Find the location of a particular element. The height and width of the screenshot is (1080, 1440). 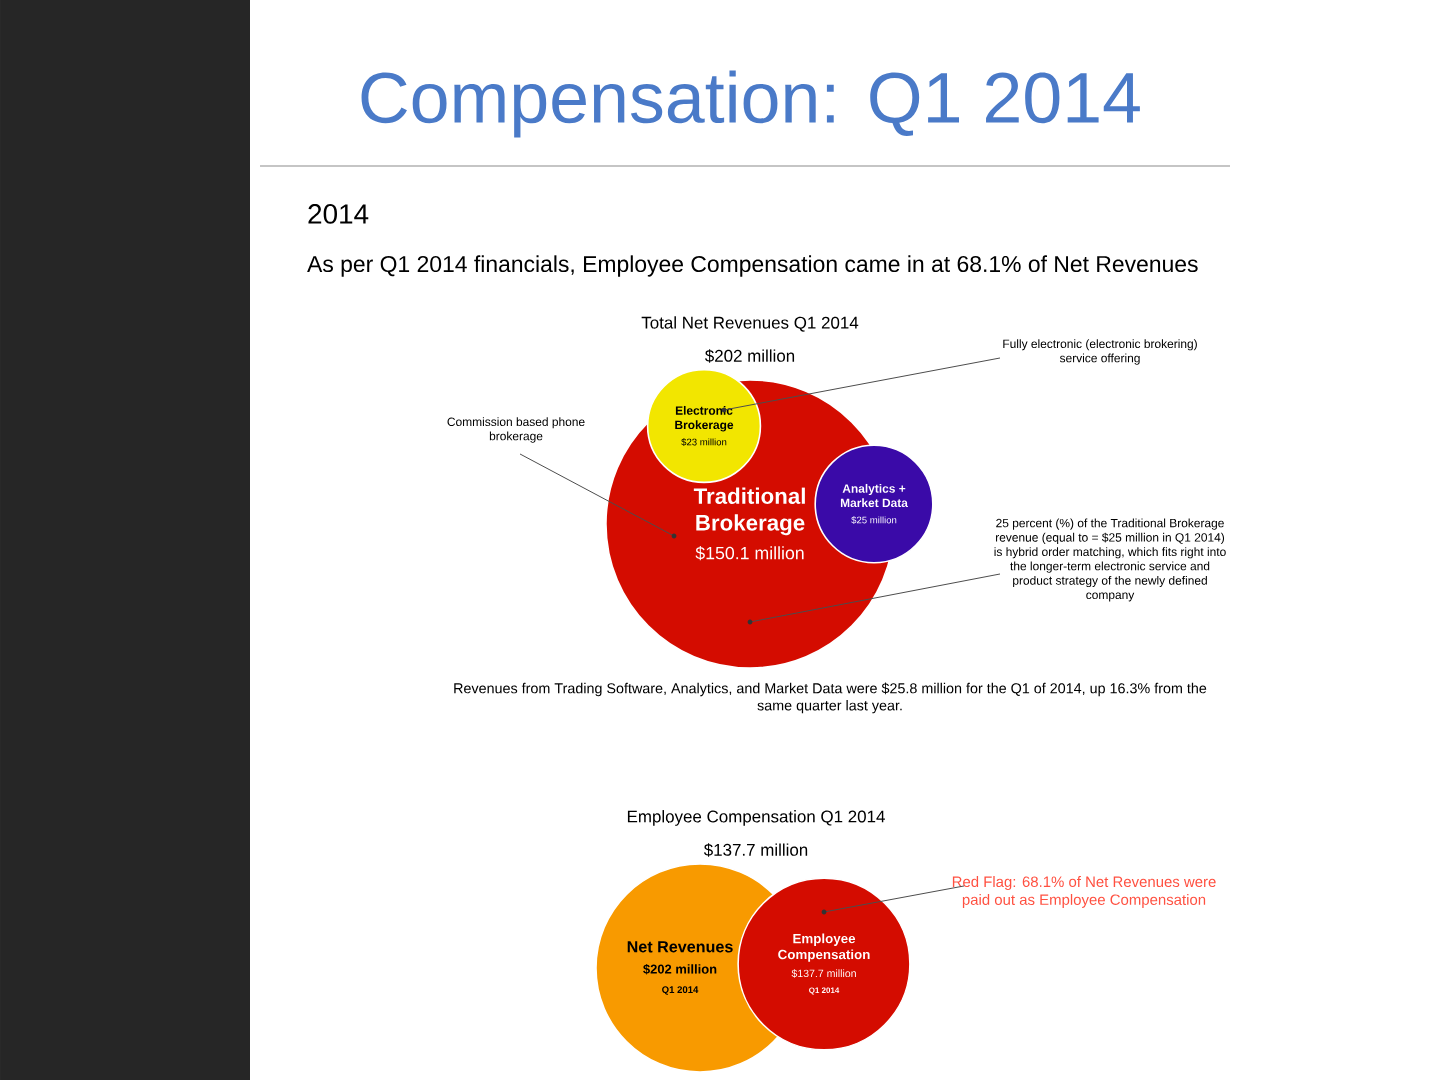

text: Total Net Revenues Q1 2014 is located at coordinates (750, 324).